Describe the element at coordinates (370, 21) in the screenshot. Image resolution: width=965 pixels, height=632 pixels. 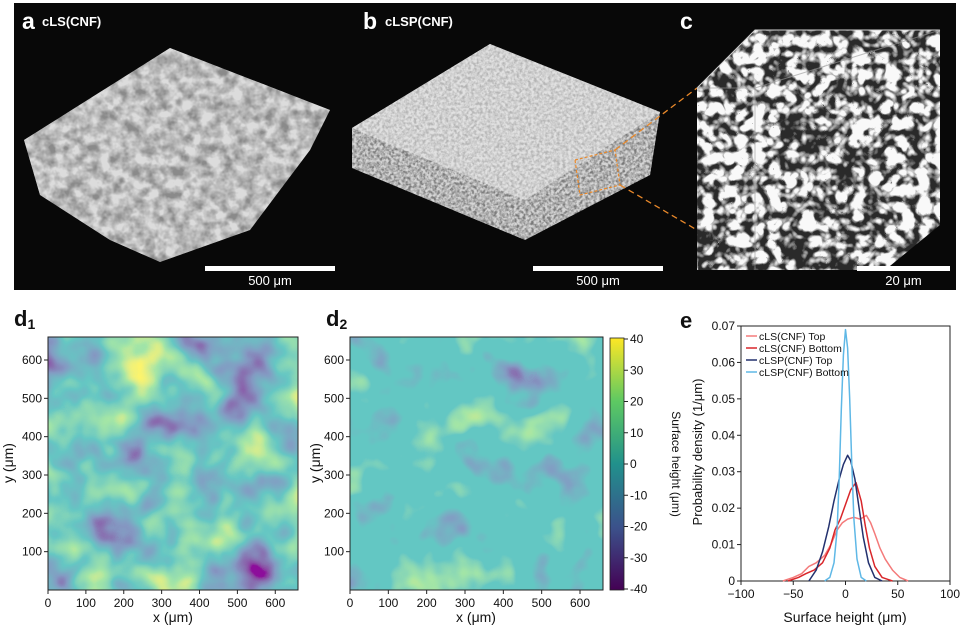
I see `panel-b-letter: b` at that location.